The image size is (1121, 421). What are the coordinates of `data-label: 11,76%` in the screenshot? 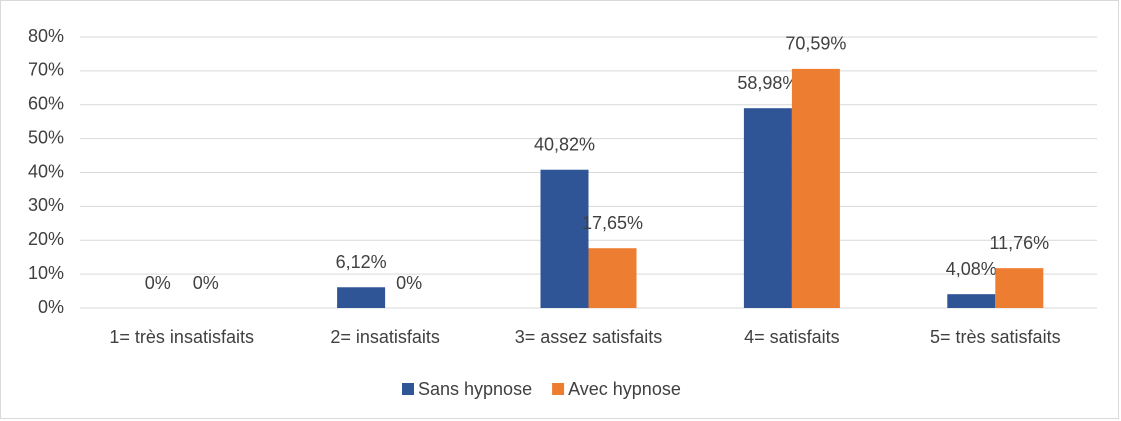 It's located at (1019, 243).